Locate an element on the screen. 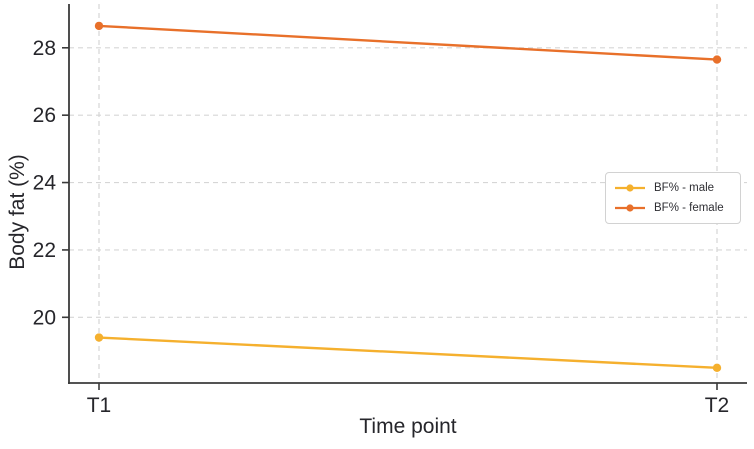 This screenshot has width=754, height=449. y-tick-label: 26 is located at coordinates (44, 115).